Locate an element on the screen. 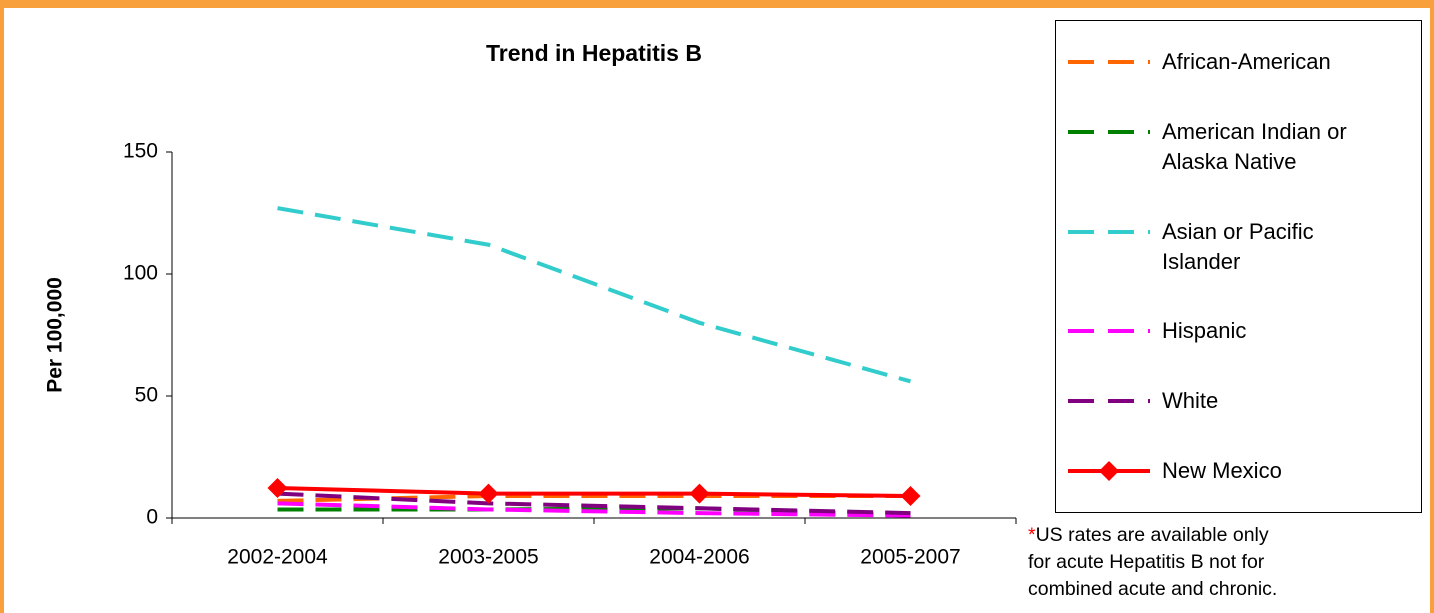  y-tick-label: 150 is located at coordinates (140, 151).